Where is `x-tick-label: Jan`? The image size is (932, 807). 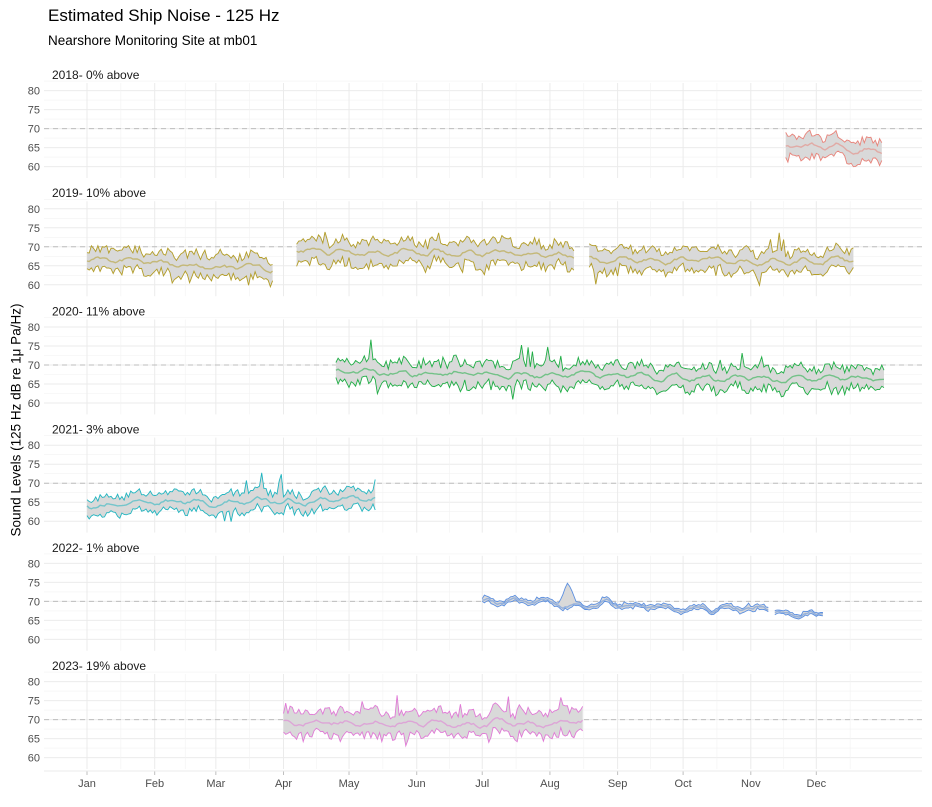
x-tick-label: Jan is located at coordinates (87, 784).